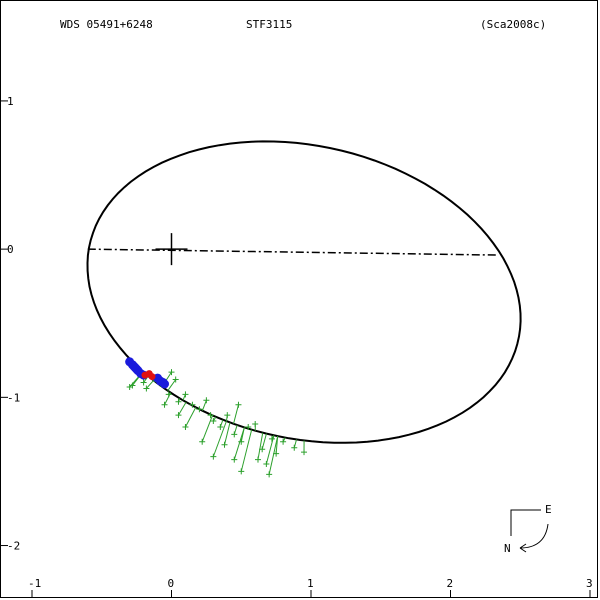 The width and height of the screenshot is (600, 600). I want to click on x-tick-label: 1, so click(310, 583).